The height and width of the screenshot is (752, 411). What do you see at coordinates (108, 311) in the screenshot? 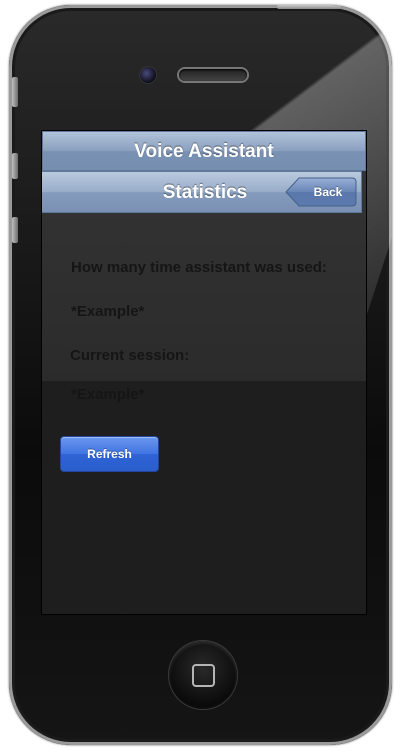
I see `usage-count-value: *Example*` at bounding box center [108, 311].